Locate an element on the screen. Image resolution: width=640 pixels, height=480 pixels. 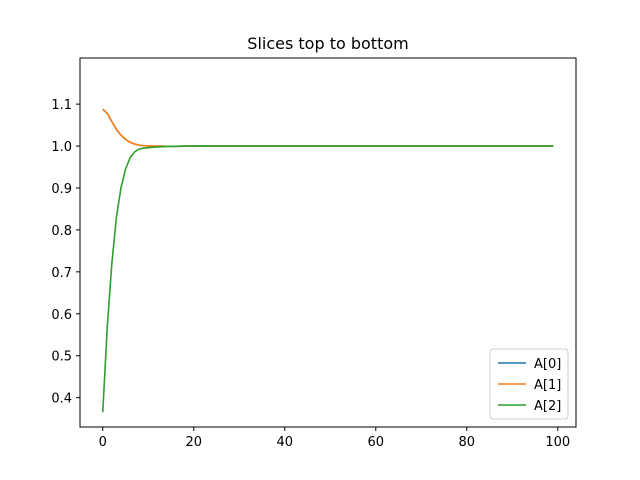
x-tick-label: 40 is located at coordinates (284, 442).